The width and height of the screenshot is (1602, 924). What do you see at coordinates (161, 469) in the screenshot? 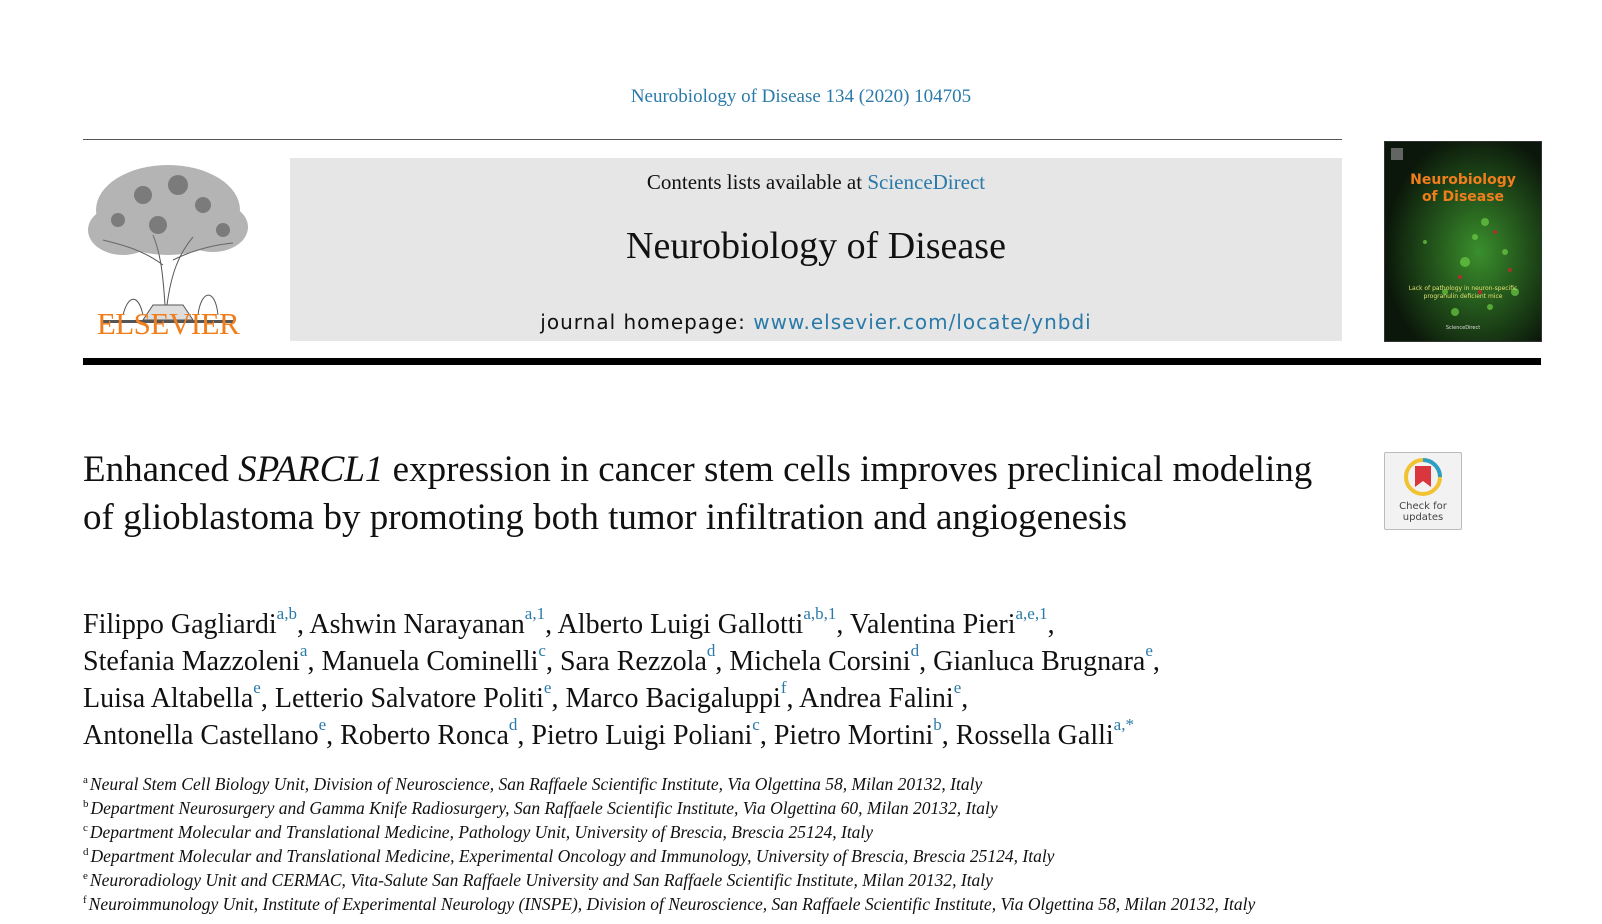
I see `title-part-1: Enhanced` at bounding box center [161, 469].